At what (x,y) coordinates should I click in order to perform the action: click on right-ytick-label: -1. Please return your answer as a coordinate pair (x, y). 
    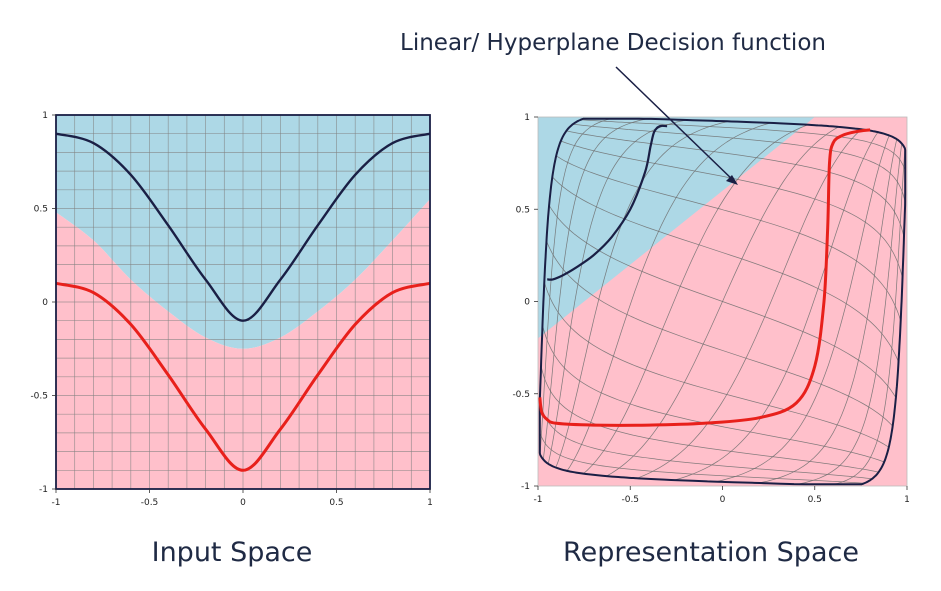
    Looking at the image, I should click on (525, 487).